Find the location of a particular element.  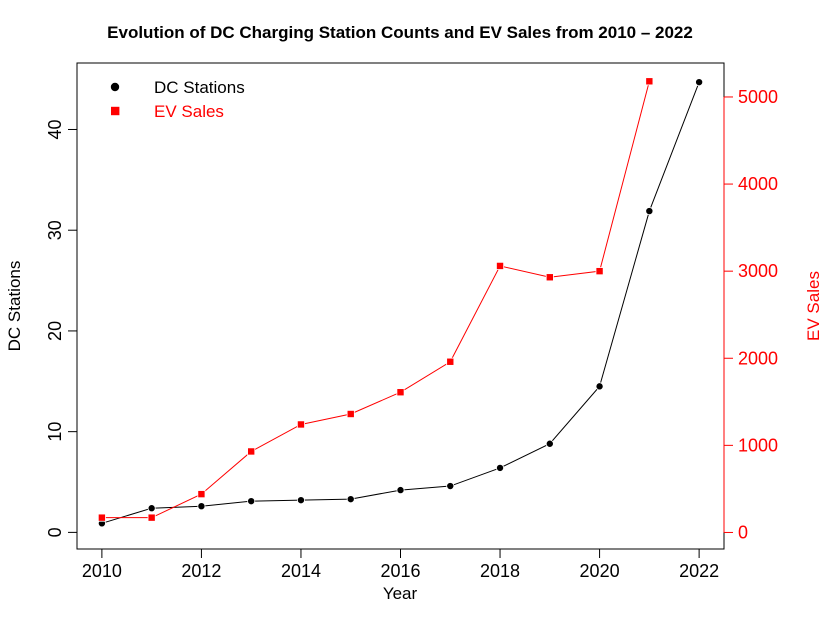

x-tick-label: 2022 is located at coordinates (699, 571).